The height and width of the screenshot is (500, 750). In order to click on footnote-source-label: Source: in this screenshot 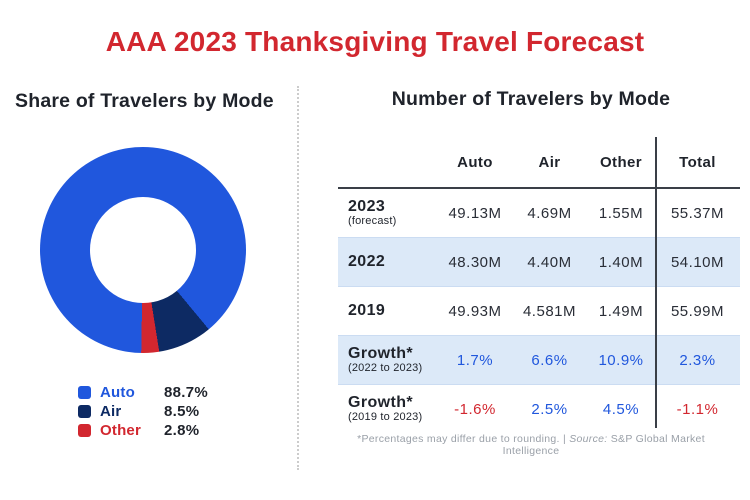, I will do `click(588, 439)`.